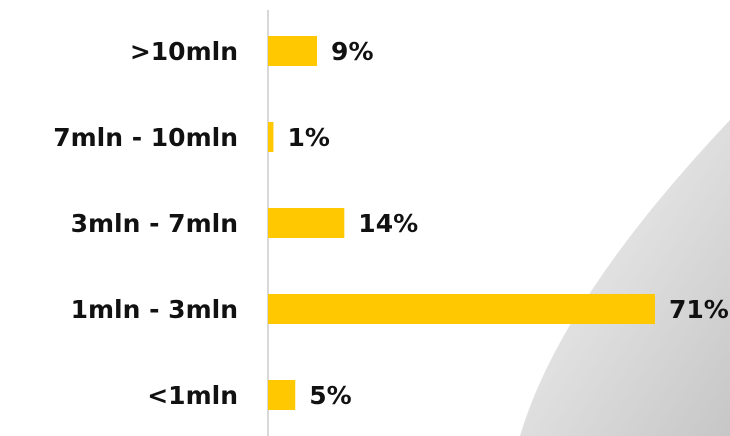 This screenshot has width=730, height=436. I want to click on category-label: >10mln, so click(184, 51).